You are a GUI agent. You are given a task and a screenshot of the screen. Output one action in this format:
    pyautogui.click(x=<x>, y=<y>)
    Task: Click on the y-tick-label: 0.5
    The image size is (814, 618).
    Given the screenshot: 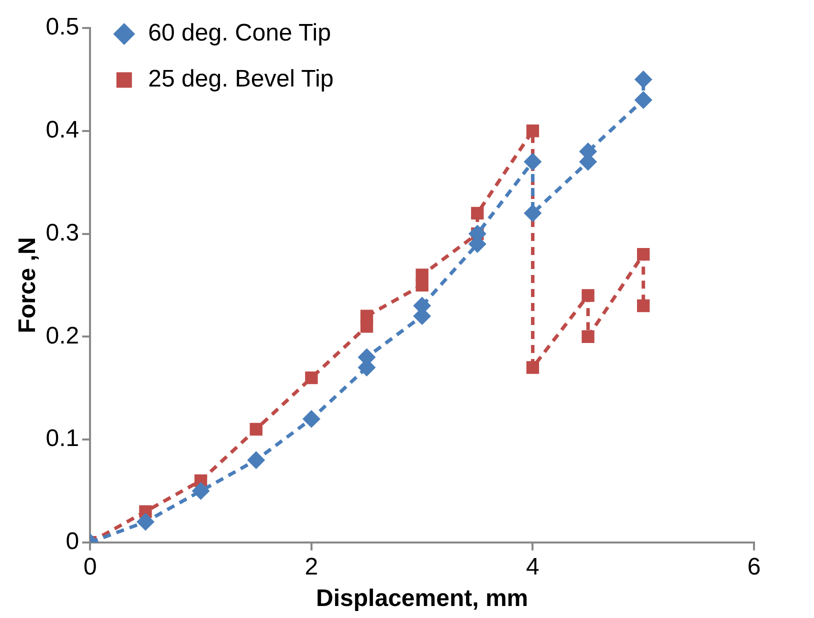 What is the action you would take?
    pyautogui.click(x=63, y=27)
    